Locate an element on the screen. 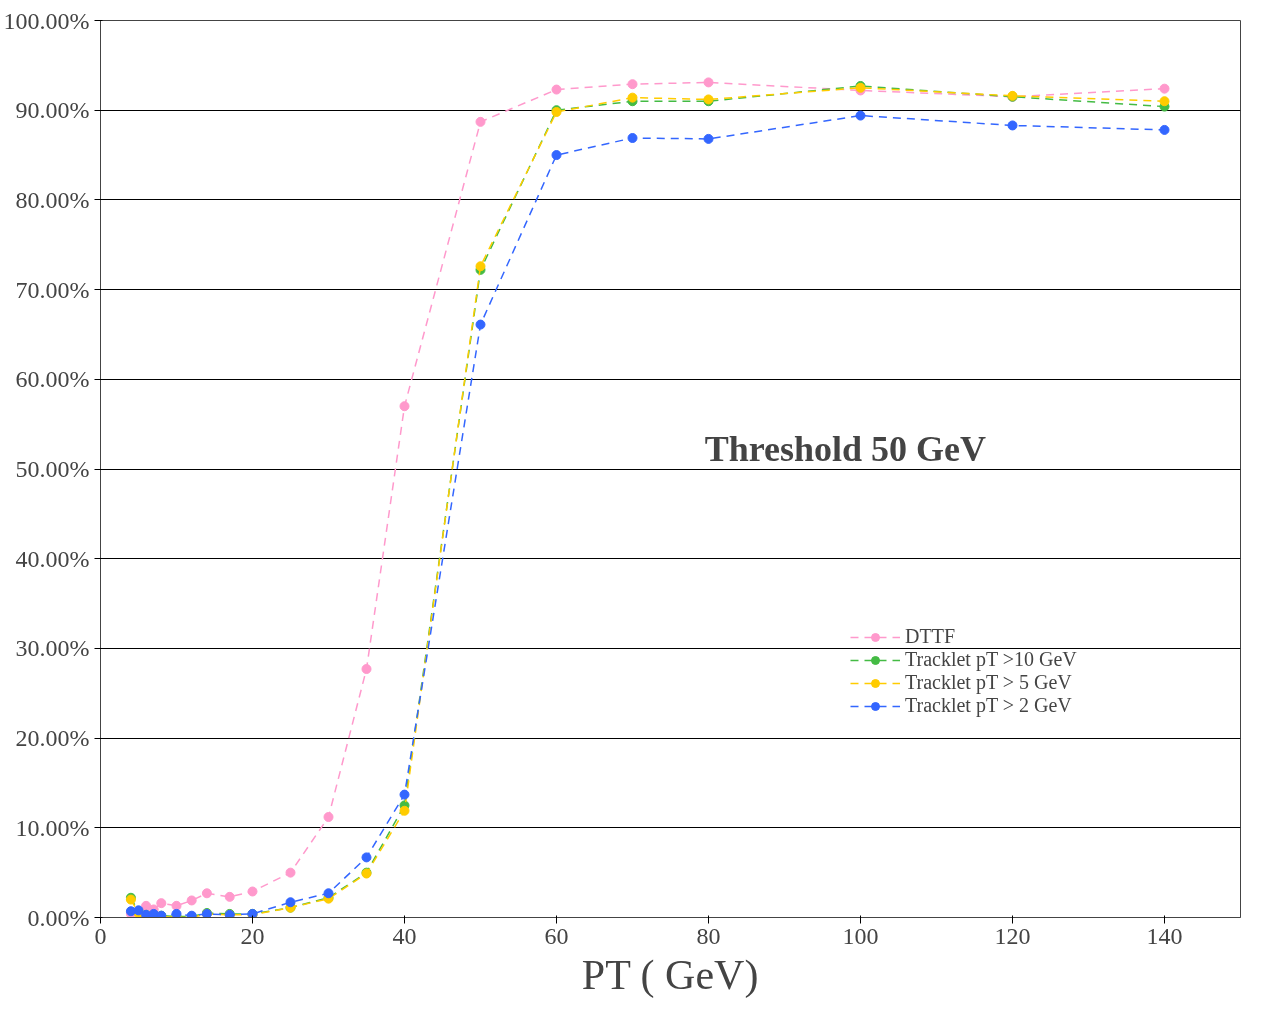 The width and height of the screenshot is (1269, 1010). y-tick-label: 20.00% is located at coordinates (52, 738).